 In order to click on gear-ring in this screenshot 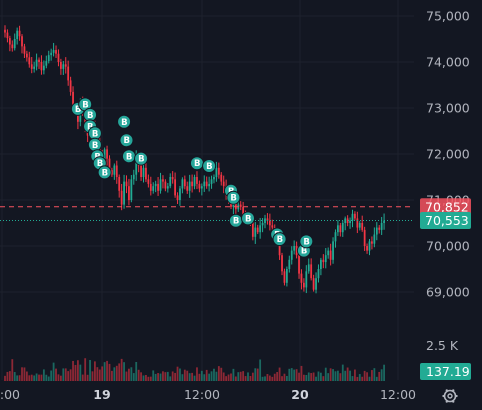, I will do `click(450, 396)`.